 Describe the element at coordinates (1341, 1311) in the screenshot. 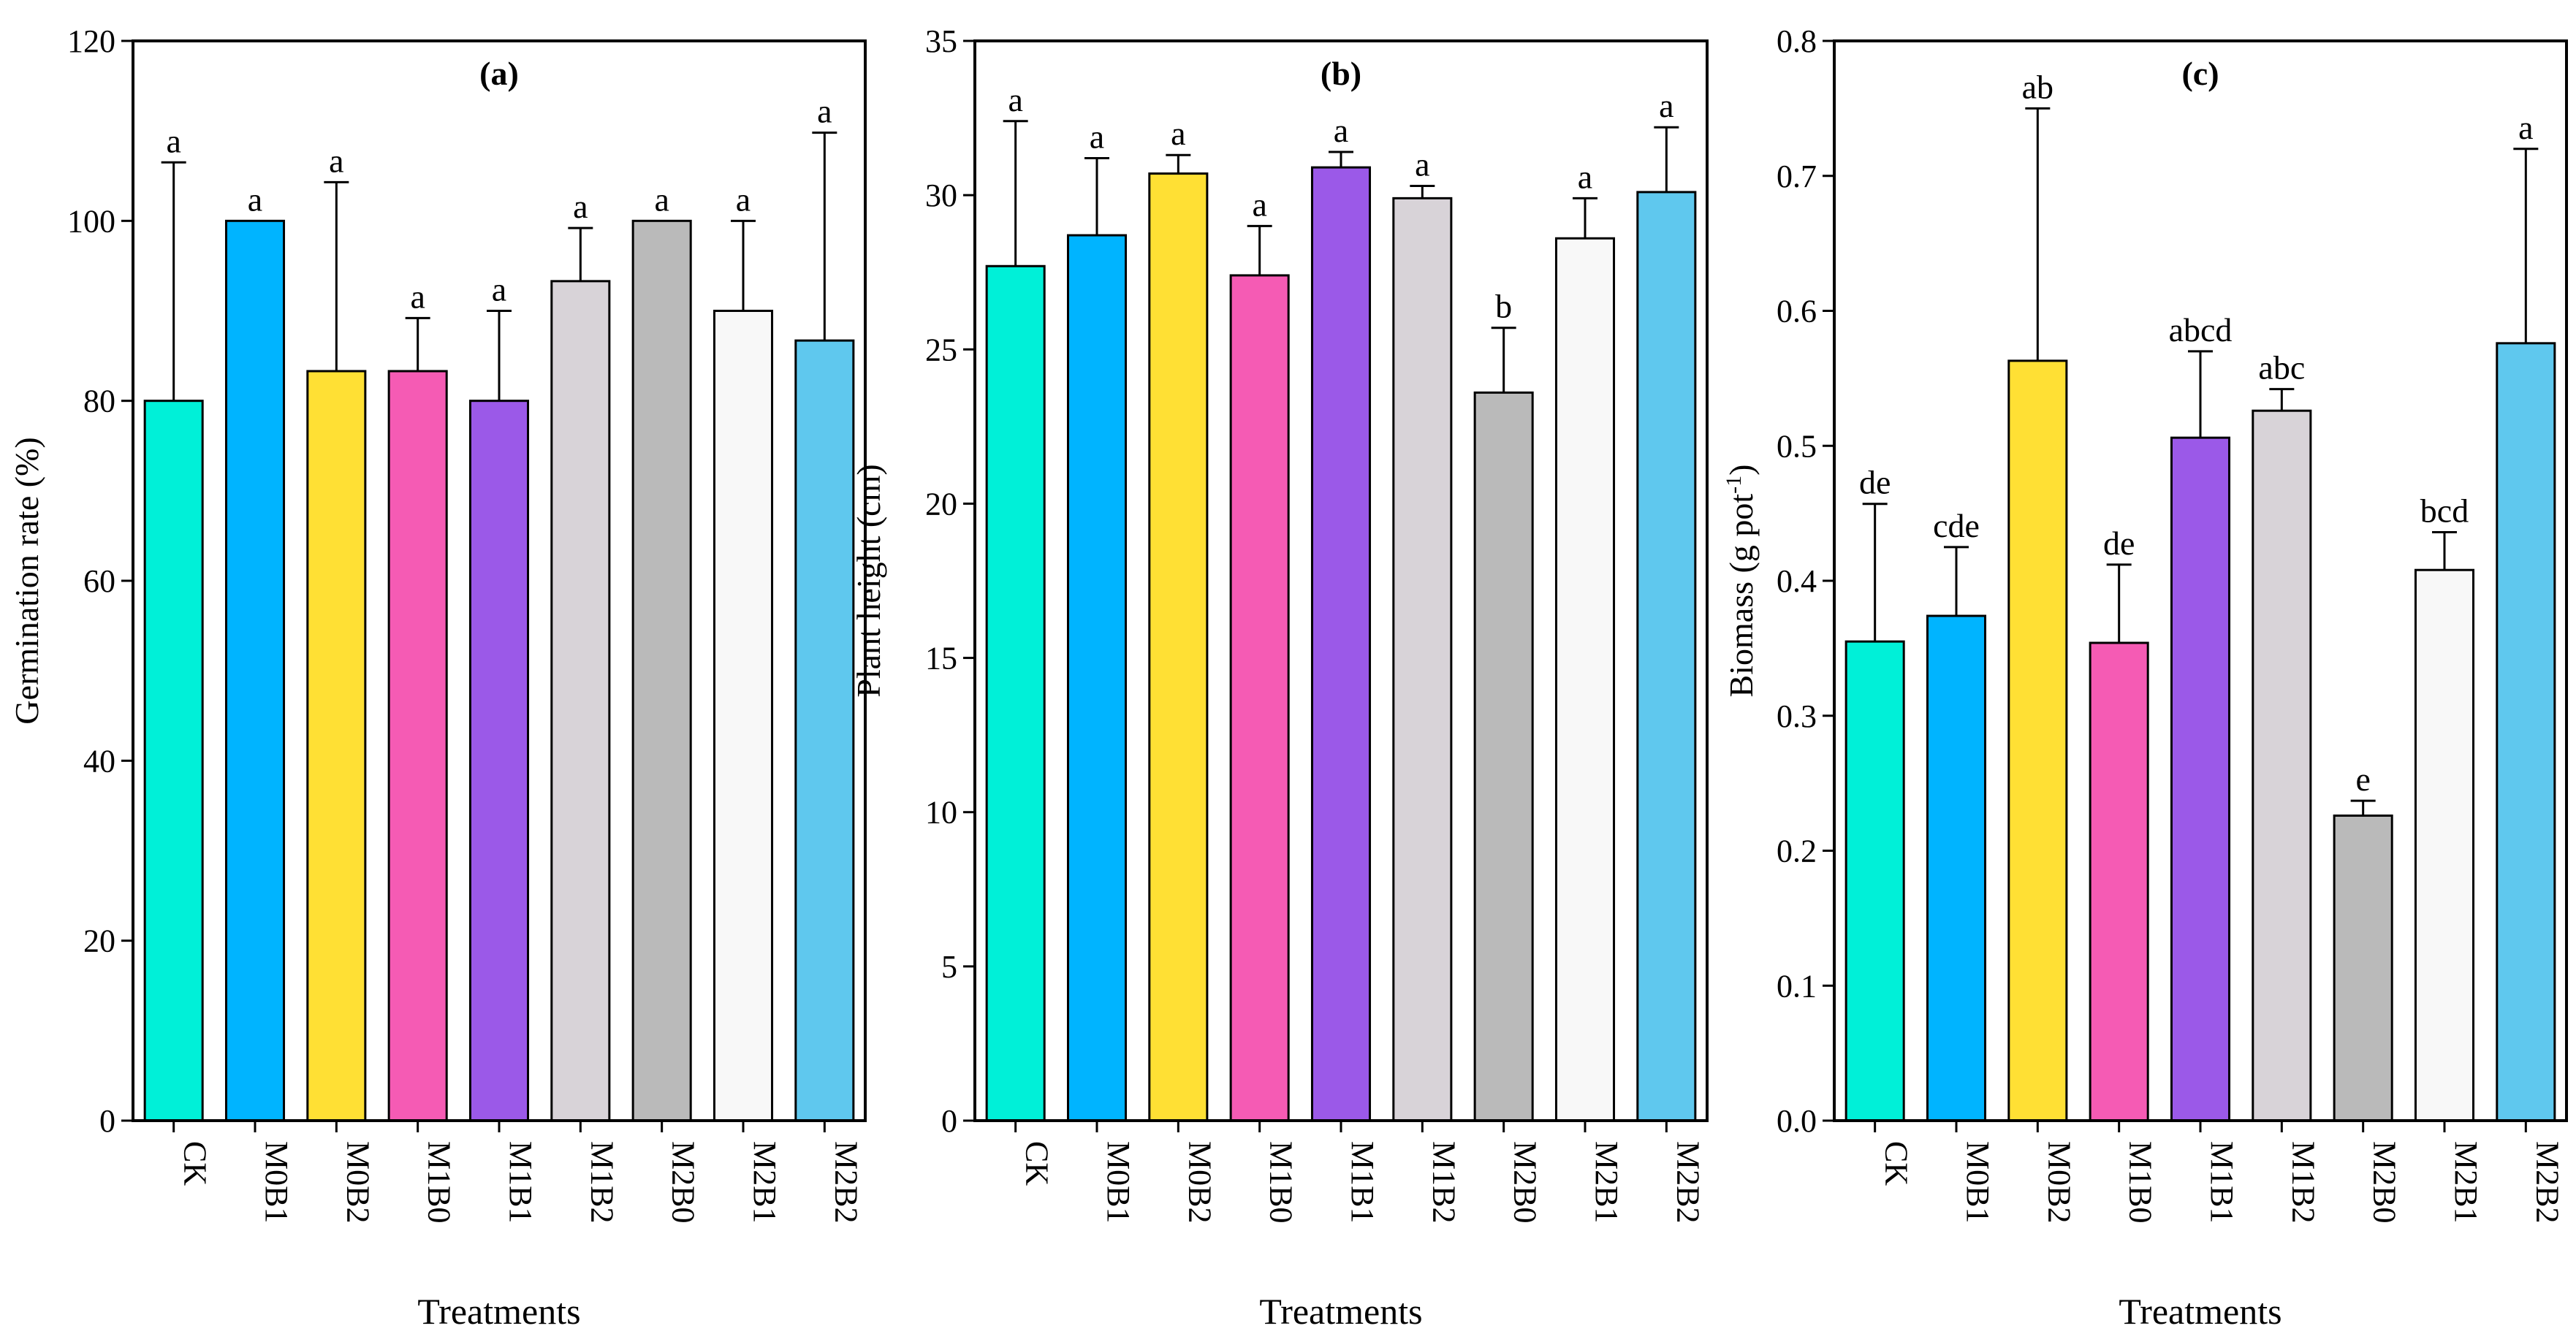

I see `x-axis-title: Treatments` at that location.